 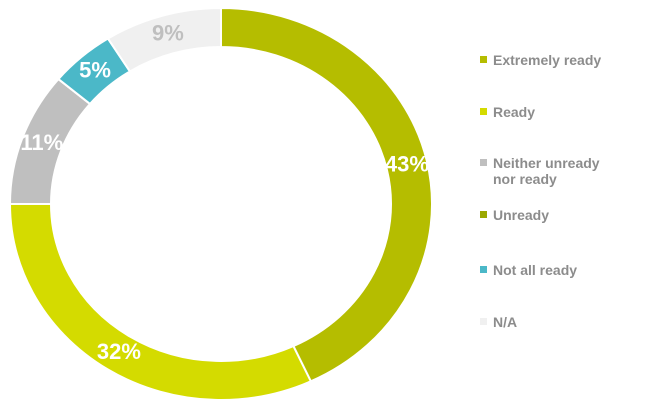 What do you see at coordinates (521, 215) in the screenshot?
I see `legend-label: Unready` at bounding box center [521, 215].